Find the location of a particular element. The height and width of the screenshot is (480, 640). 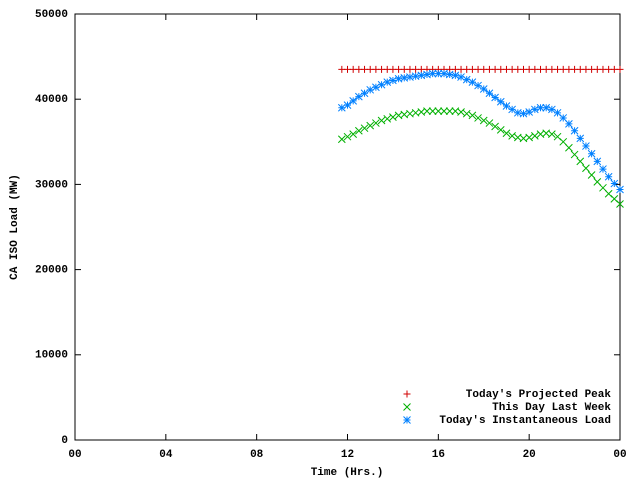

x-tick-label: 16 is located at coordinates (438, 455).